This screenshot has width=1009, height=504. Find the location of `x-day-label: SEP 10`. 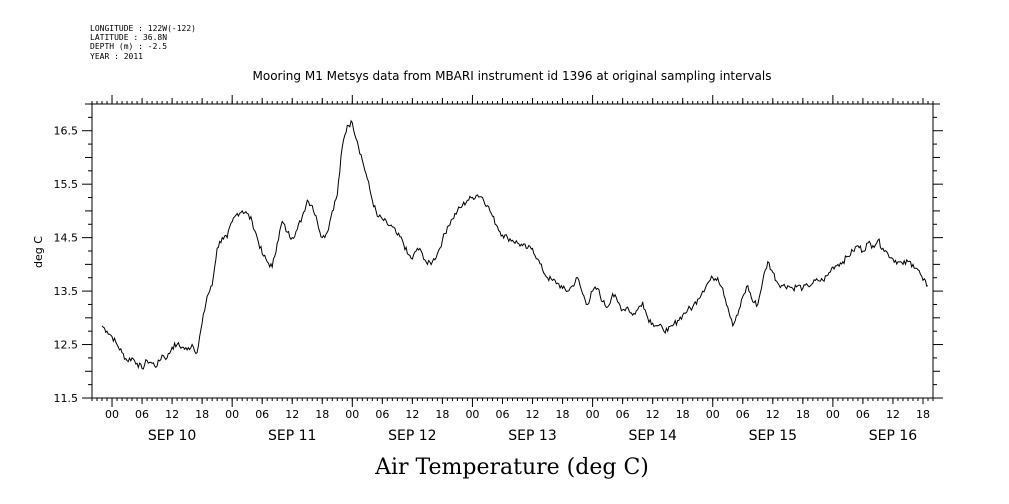

x-day-label: SEP 10 is located at coordinates (172, 436).